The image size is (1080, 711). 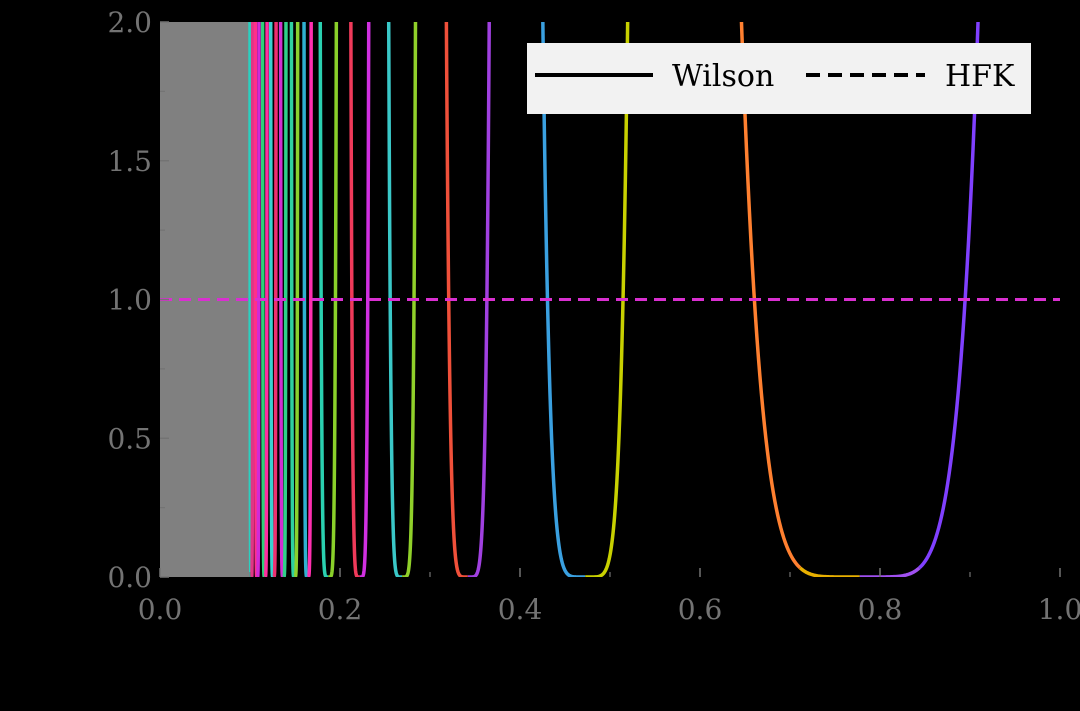 What do you see at coordinates (129, 577) in the screenshot?
I see `y-tick-label-0: 0.0` at bounding box center [129, 577].